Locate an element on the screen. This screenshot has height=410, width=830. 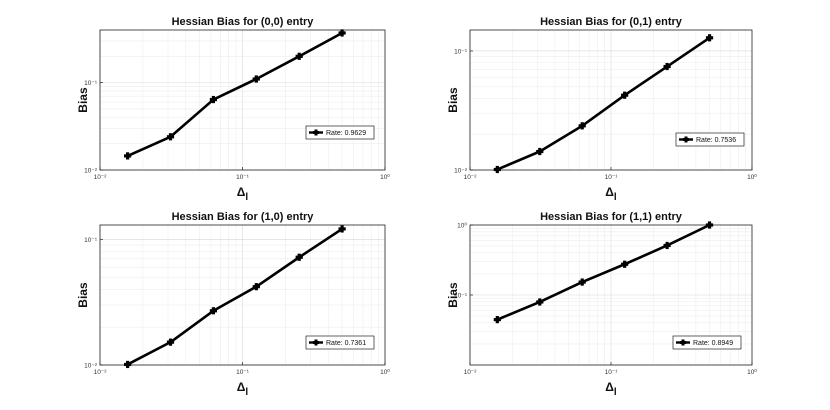
legend: Rate: 0.7536 is located at coordinates (710, 139).